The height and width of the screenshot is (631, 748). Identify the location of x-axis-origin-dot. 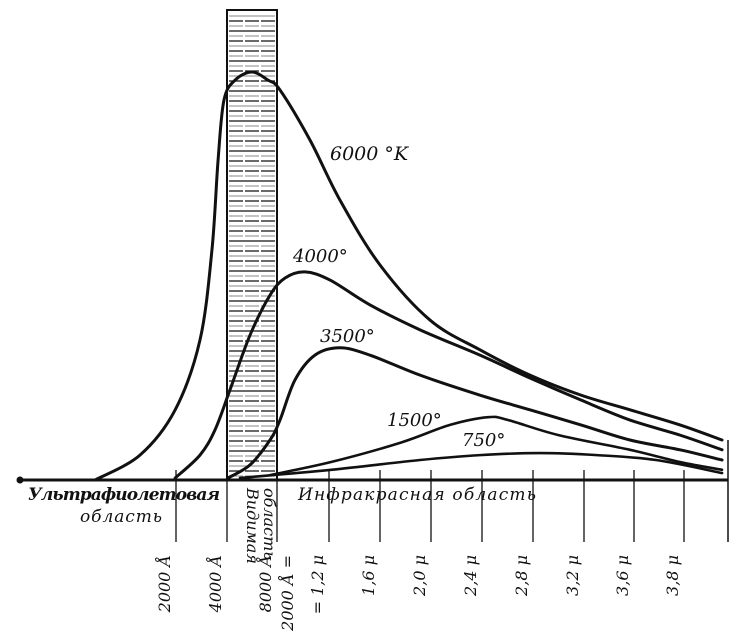
(20, 480).